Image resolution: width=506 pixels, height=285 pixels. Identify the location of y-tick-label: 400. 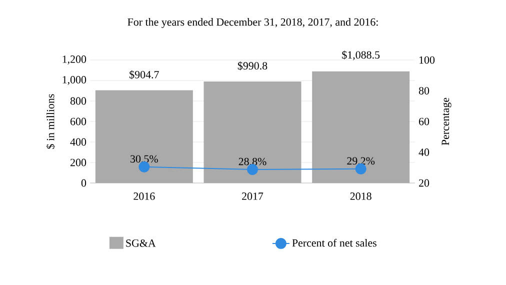
(78, 142).